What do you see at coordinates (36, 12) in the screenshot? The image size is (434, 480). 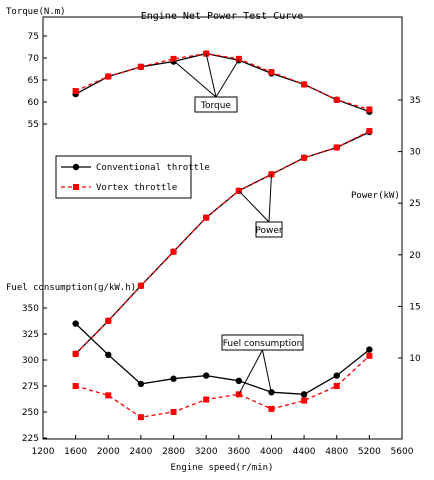 I see `torque-axis-title: Torque(N.m)` at bounding box center [36, 12].